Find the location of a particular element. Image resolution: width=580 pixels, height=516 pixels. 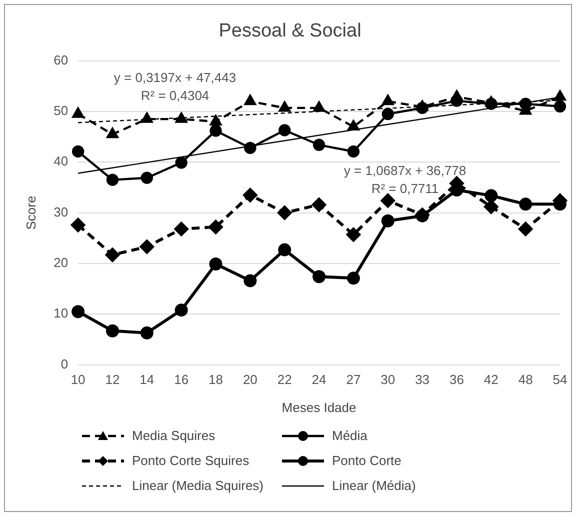

annotation: y = 0,3197x + 47,443 is located at coordinates (175, 77).